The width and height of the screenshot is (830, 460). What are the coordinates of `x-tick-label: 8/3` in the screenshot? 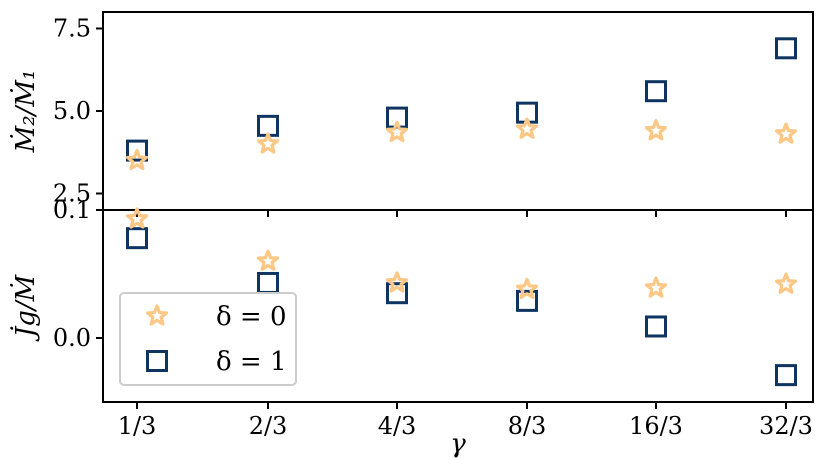 It's located at (527, 426).